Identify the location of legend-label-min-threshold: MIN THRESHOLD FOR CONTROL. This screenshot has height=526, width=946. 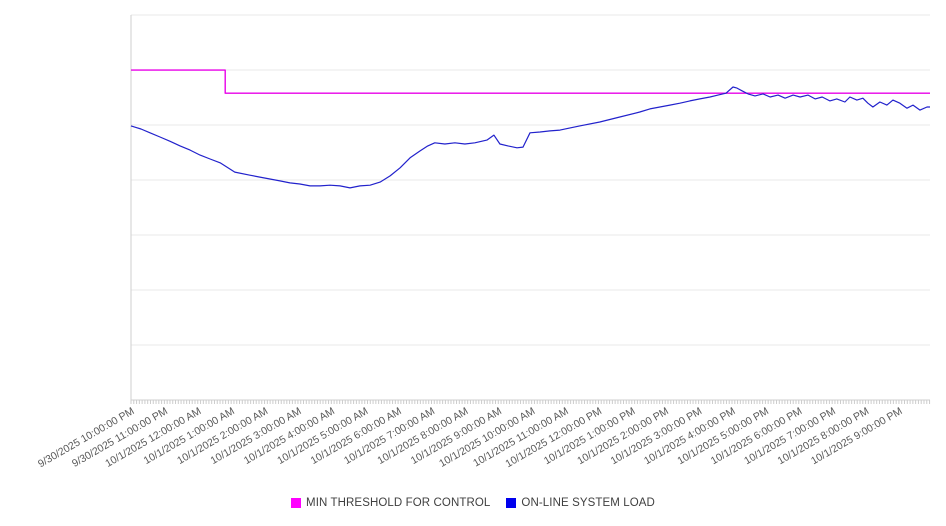
(398, 503).